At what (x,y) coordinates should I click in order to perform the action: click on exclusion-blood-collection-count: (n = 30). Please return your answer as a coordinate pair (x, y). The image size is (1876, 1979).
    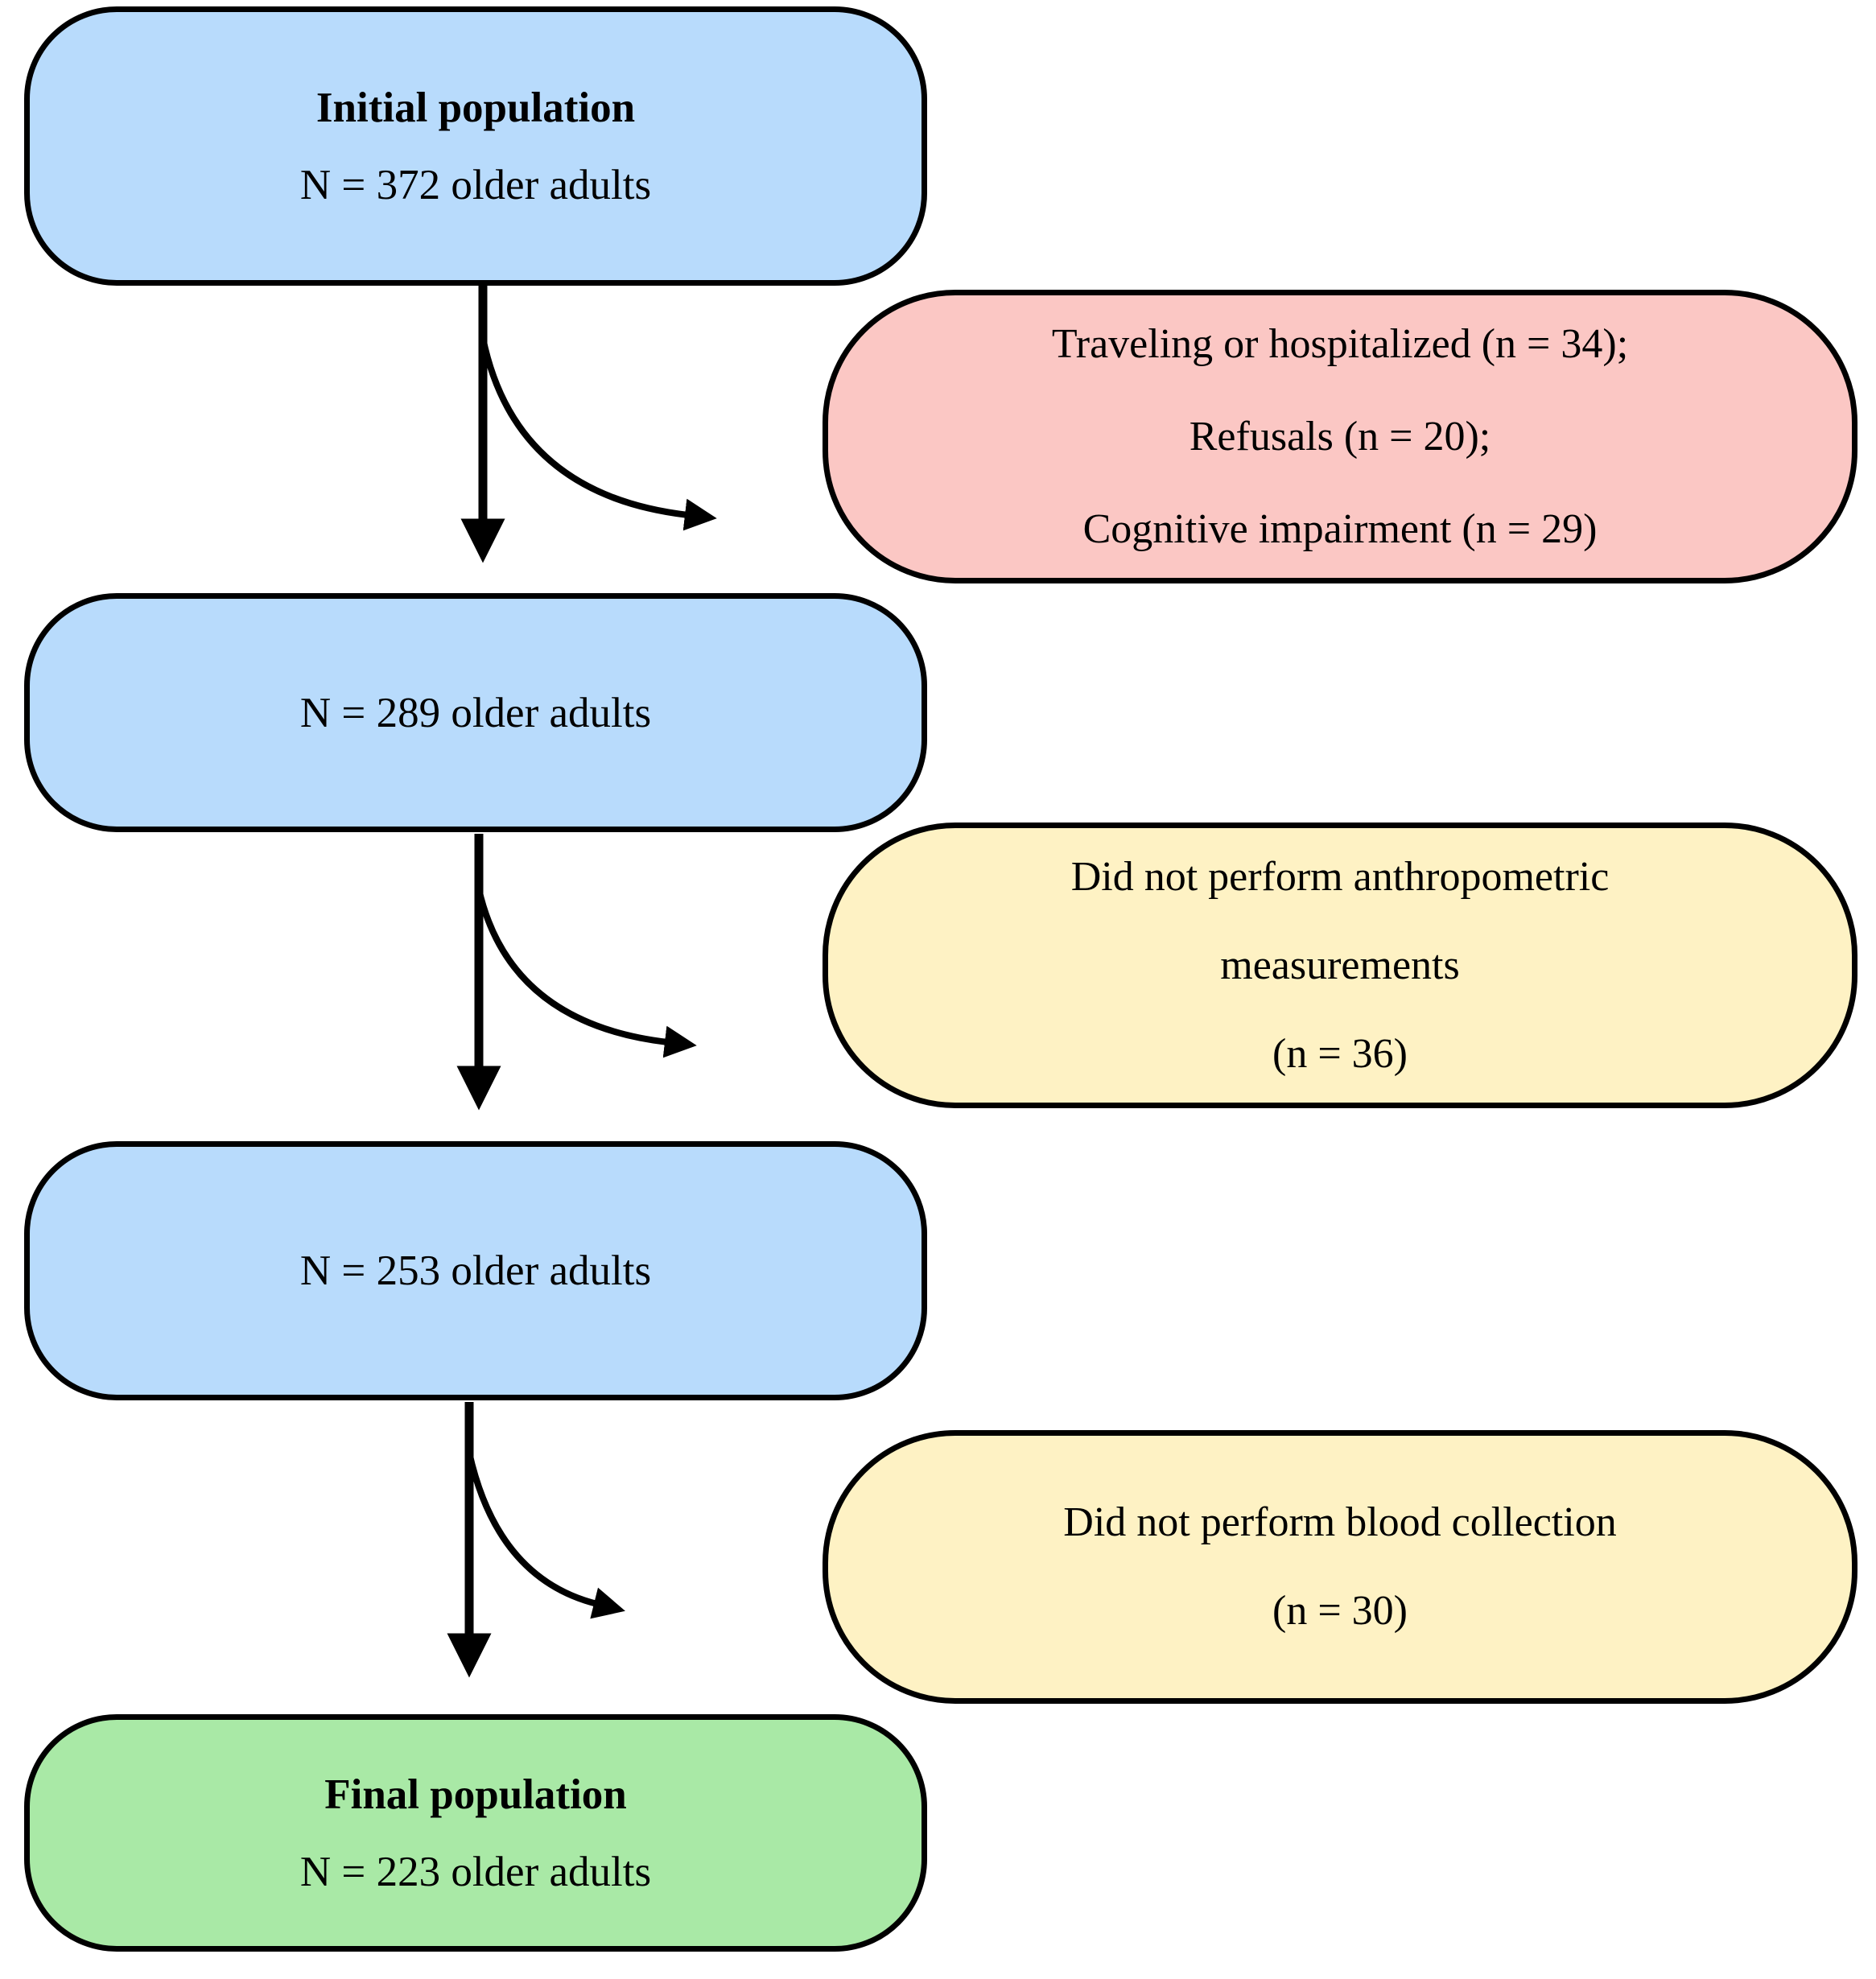
    Looking at the image, I should click on (1340, 1611).